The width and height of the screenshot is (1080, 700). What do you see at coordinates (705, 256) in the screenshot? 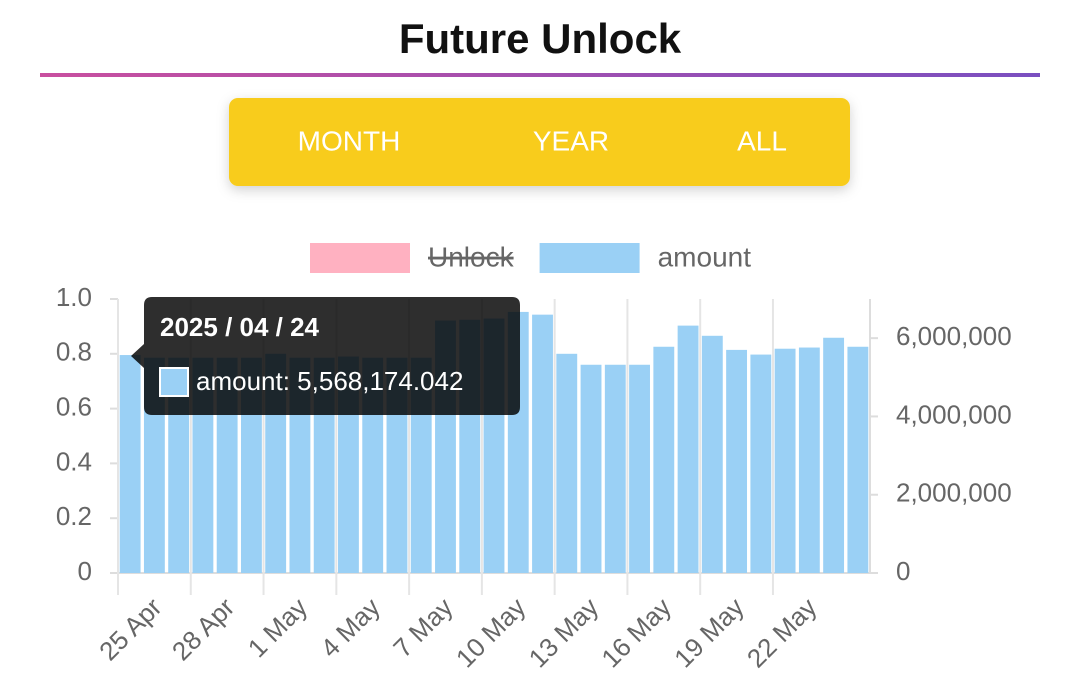
I see `legend-label: amount` at bounding box center [705, 256].